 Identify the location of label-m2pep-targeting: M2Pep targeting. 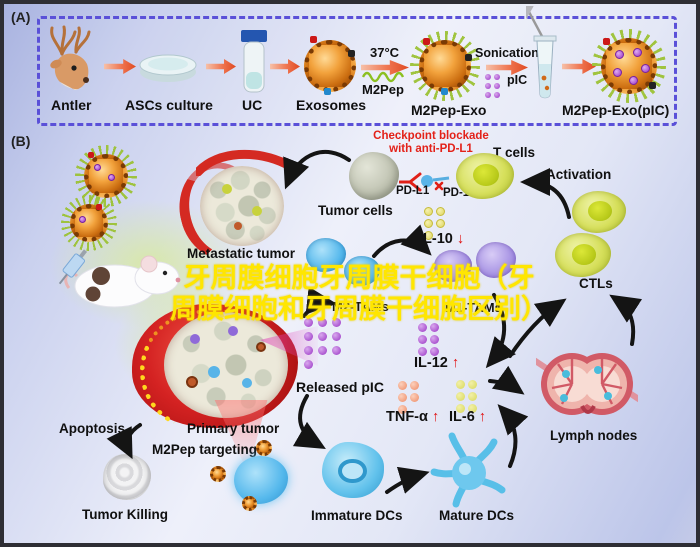
(205, 449).